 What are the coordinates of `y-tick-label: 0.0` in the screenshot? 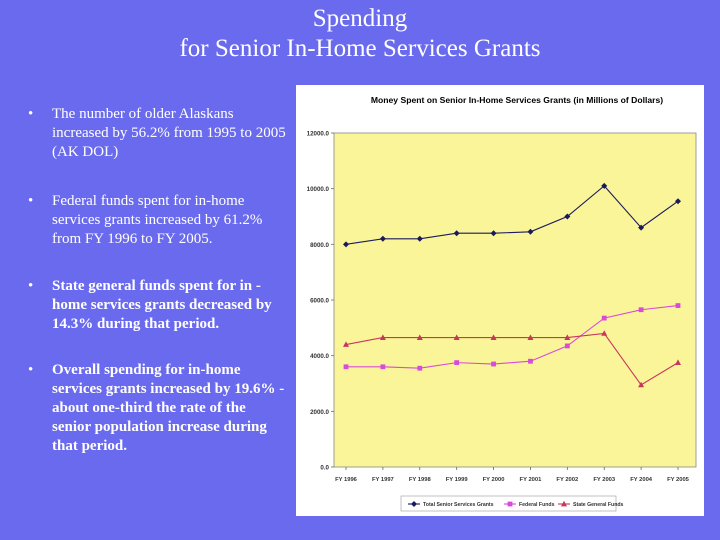 It's located at (324, 468).